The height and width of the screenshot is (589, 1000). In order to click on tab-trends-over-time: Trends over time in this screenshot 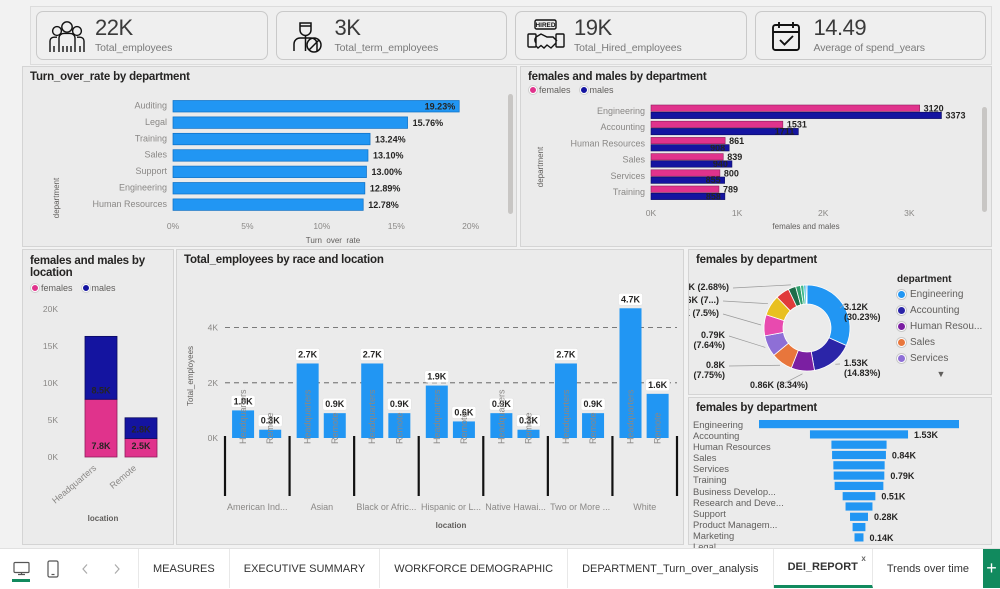, I will do `click(928, 568)`.